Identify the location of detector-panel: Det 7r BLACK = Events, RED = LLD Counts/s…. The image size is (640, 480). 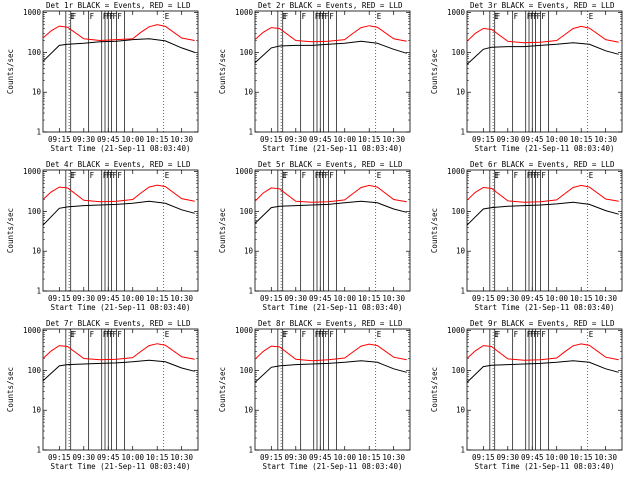
(102, 395).